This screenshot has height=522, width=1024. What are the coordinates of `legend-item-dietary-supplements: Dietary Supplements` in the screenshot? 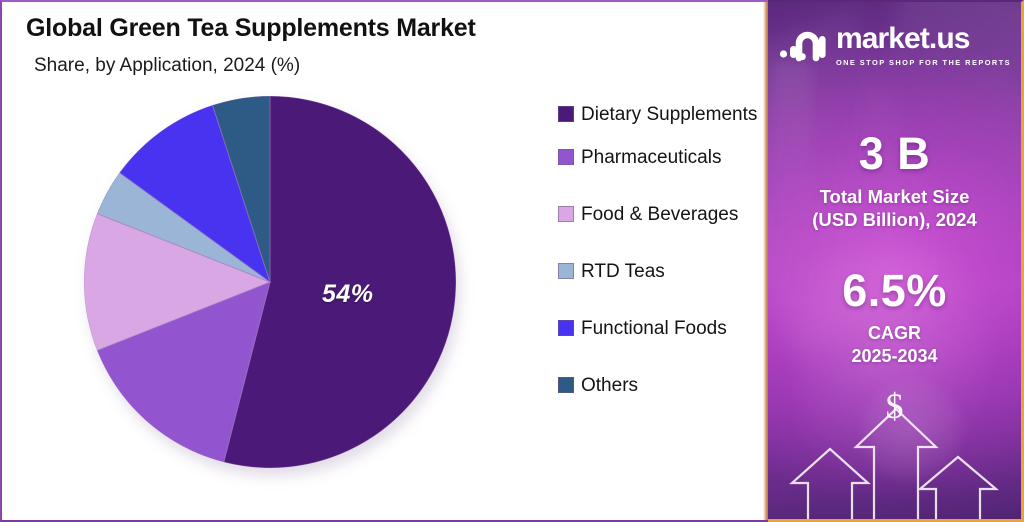 It's located at (663, 115).